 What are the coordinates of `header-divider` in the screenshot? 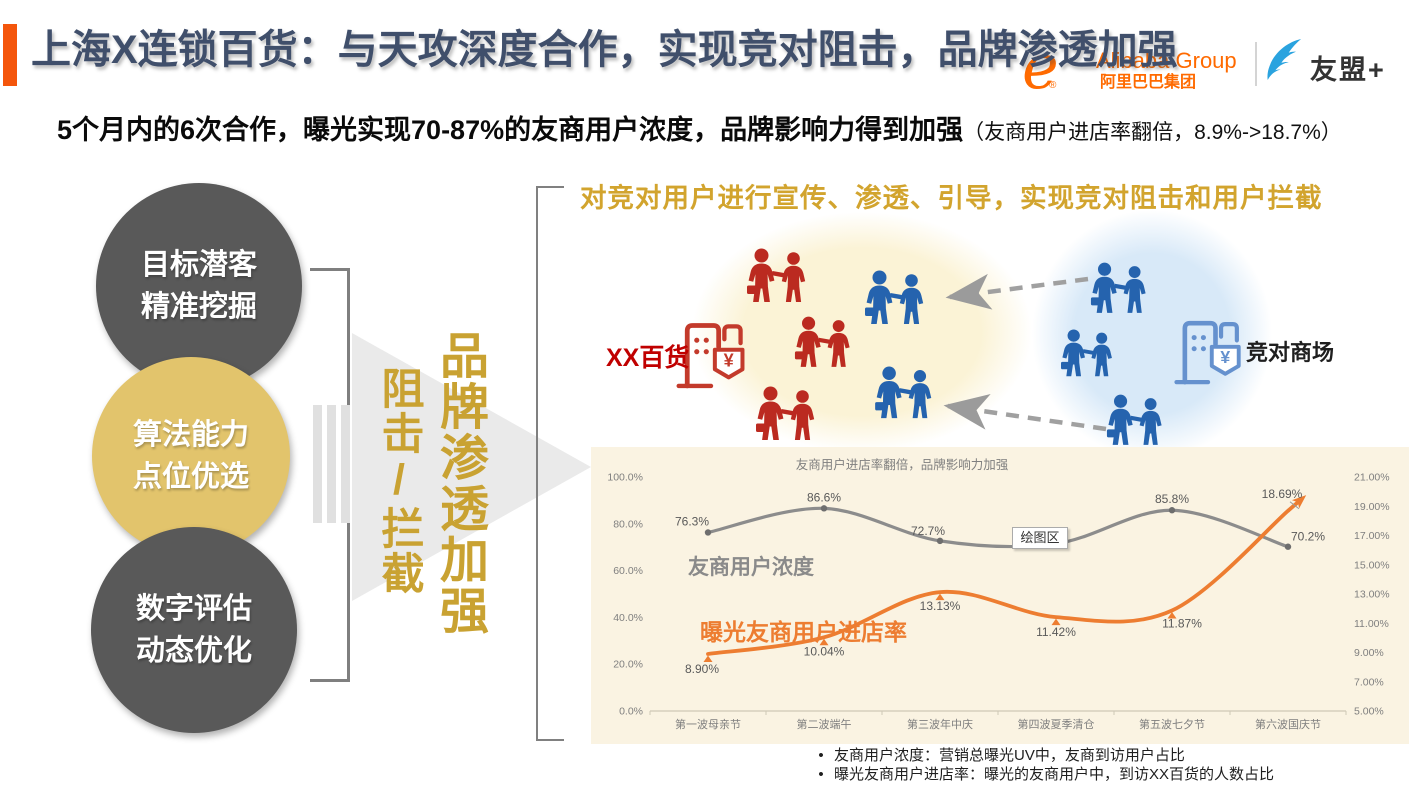 It's located at (1256, 64).